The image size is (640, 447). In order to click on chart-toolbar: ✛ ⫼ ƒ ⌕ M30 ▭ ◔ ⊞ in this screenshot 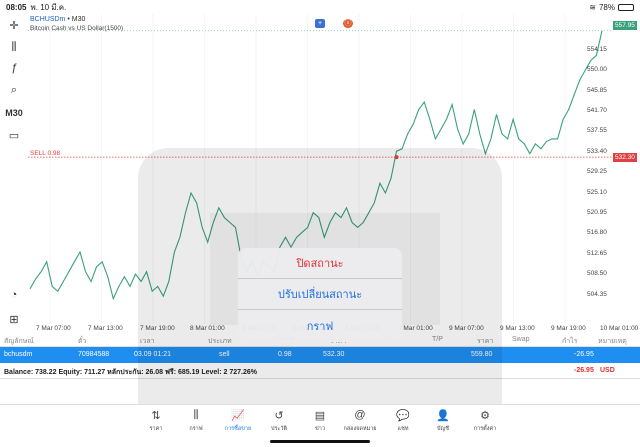, I will do `click(14, 173)`.